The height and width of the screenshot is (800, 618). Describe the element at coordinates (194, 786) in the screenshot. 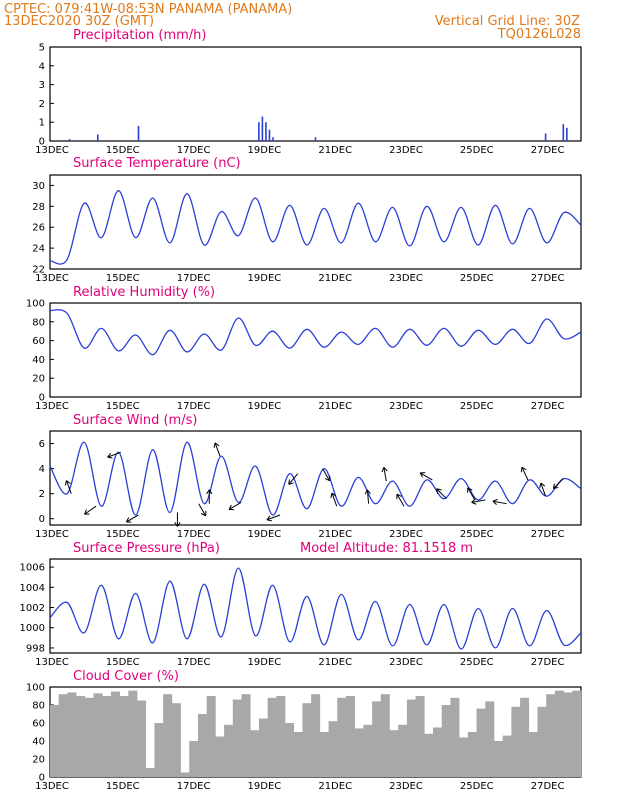

I see `cloud-x-tick-label: 17DEC` at that location.